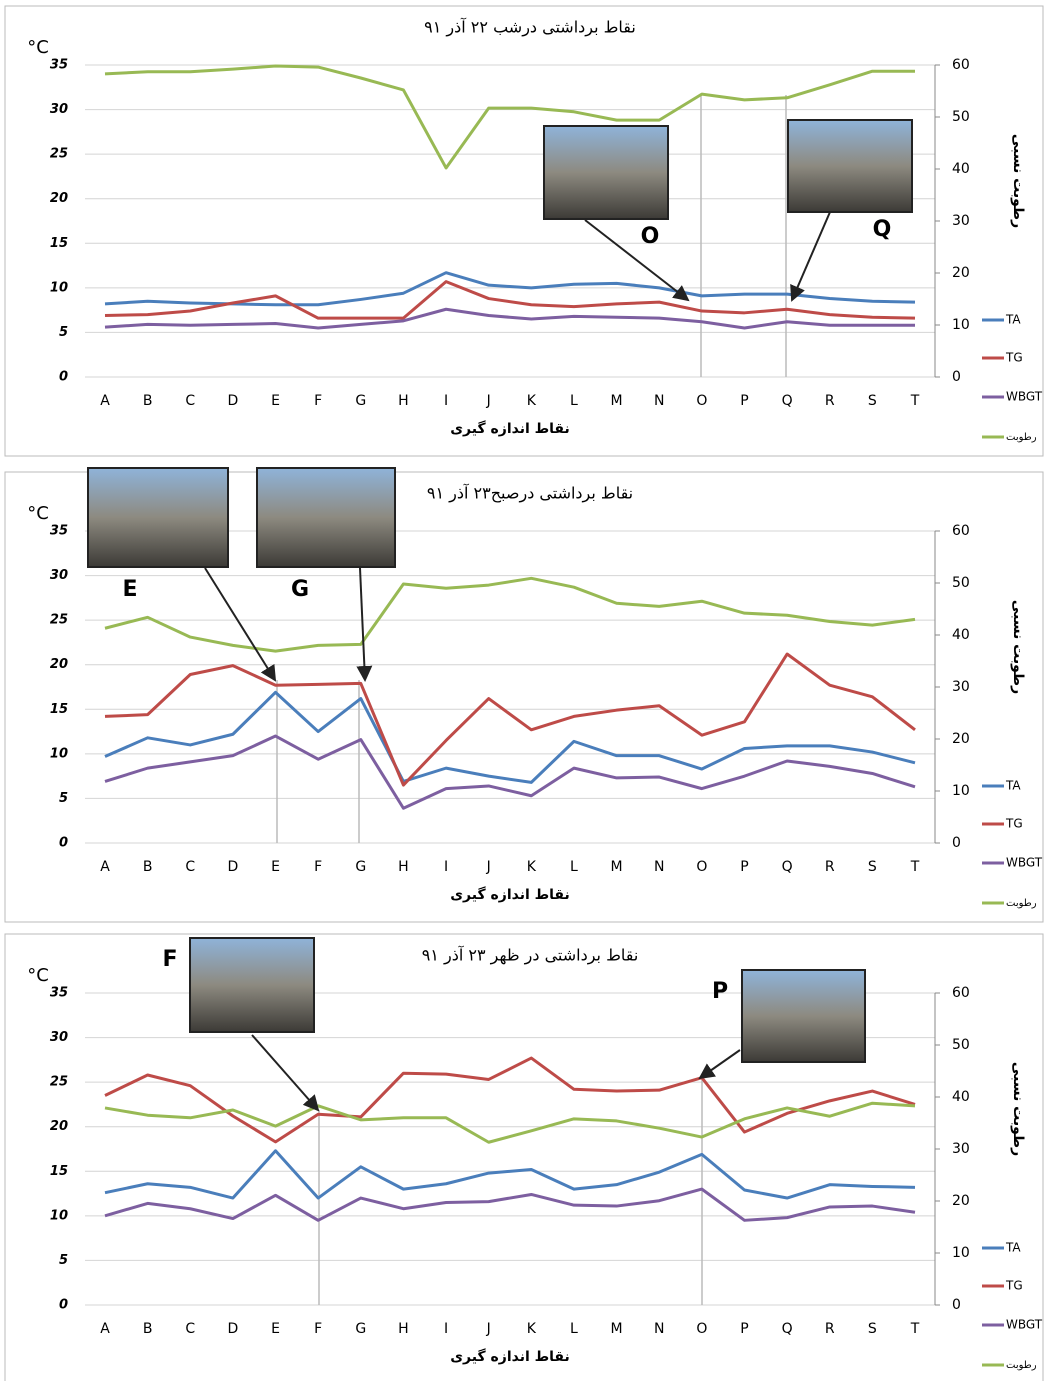  What do you see at coordinates (300, 589) in the screenshot?
I see `photo-label: G` at bounding box center [300, 589].